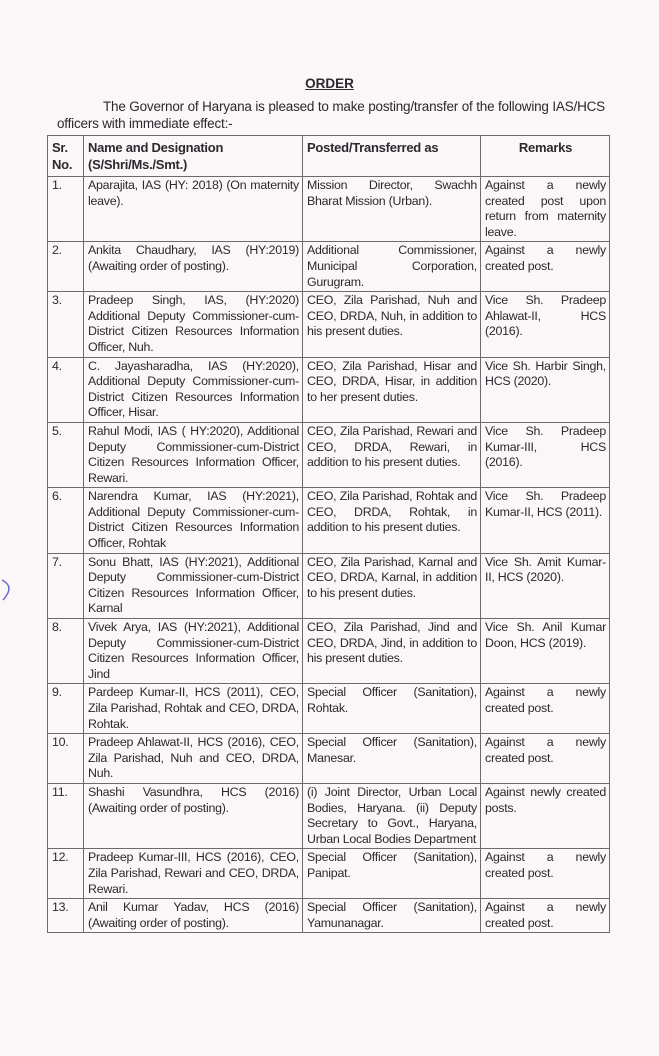 This screenshot has width=659, height=1056. Describe the element at coordinates (65, 209) in the screenshot. I see `sr-cell: 1.` at that location.